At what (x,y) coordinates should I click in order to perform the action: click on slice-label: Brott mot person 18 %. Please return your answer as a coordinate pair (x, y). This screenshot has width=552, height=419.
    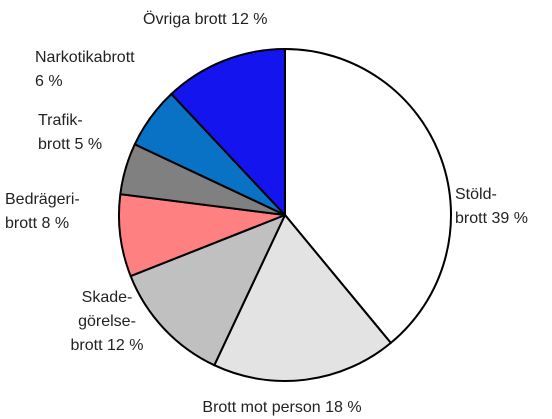
    Looking at the image, I should click on (281, 407).